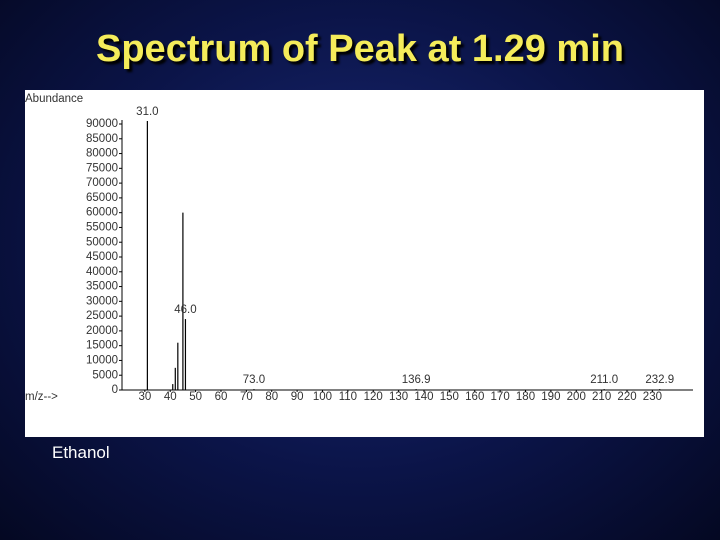  What do you see at coordinates (525, 397) in the screenshot?
I see `x-tick-label: 180` at bounding box center [525, 397].